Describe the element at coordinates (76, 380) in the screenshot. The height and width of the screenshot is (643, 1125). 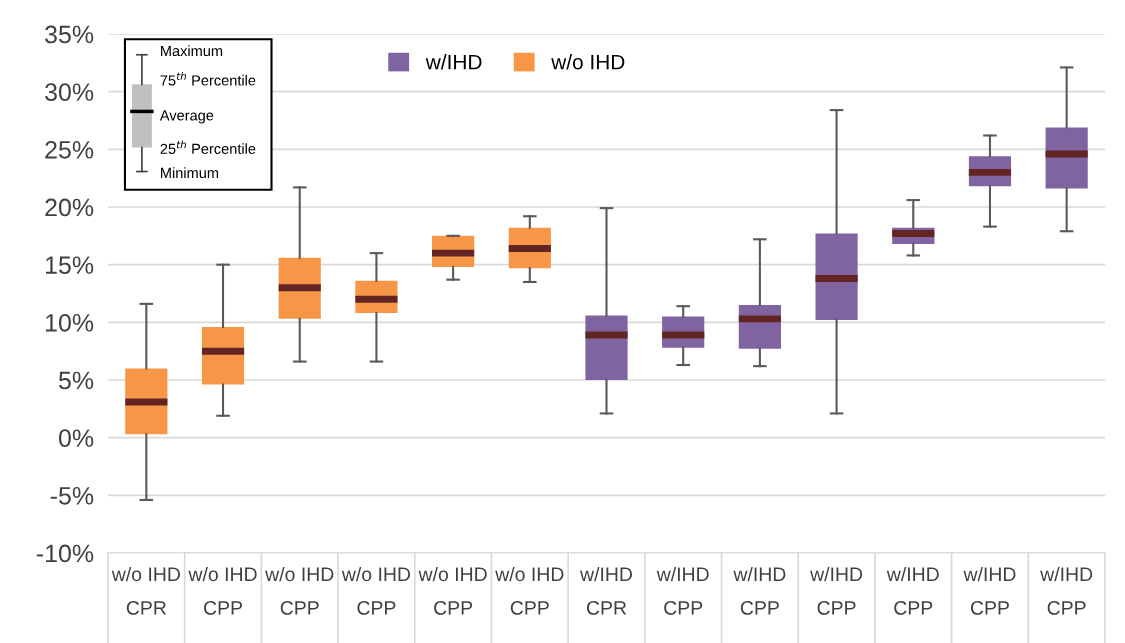
I see `y-tick-label: 5%` at that location.